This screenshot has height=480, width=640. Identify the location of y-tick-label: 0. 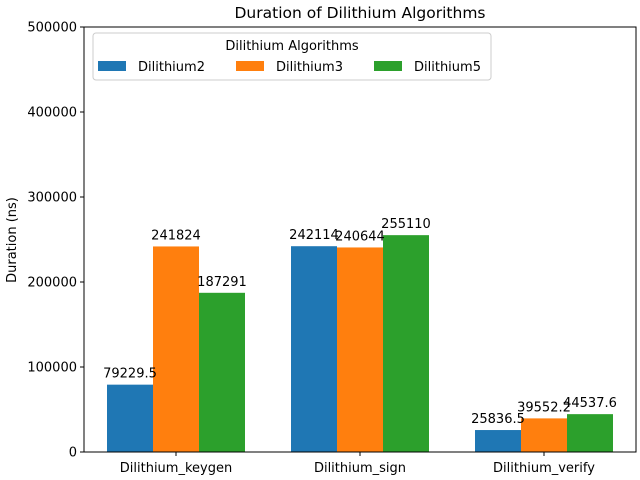
(73, 453).